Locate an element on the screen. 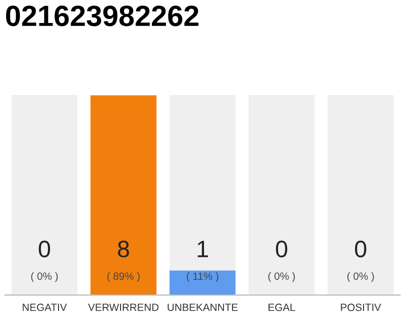 This screenshot has height=320, width=410. x-tick-label: UNBEKANNTE is located at coordinates (203, 308).